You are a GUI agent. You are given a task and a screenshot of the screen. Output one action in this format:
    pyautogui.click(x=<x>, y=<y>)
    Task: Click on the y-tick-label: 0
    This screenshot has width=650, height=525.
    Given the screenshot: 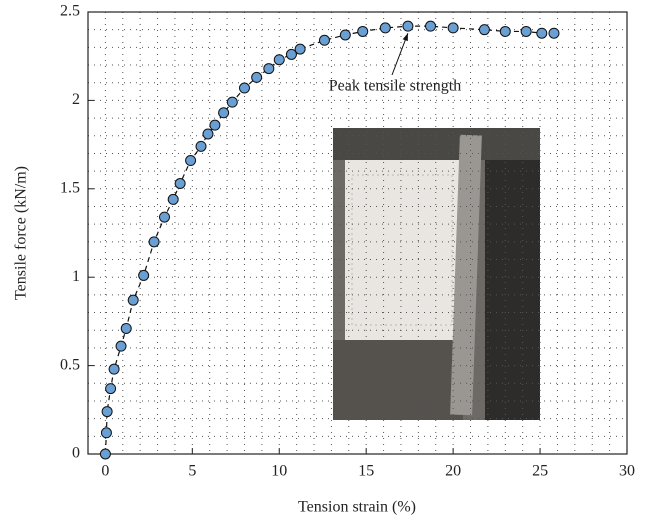 What is the action you would take?
    pyautogui.click(x=76, y=453)
    